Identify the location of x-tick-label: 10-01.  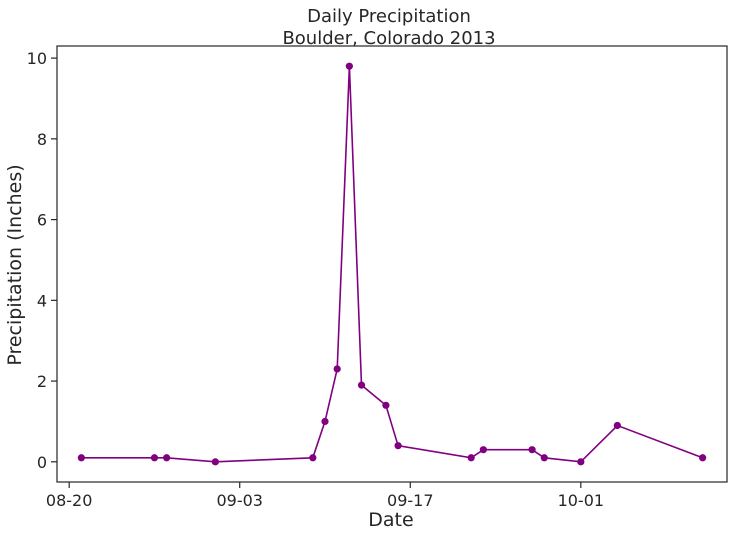
(581, 500).